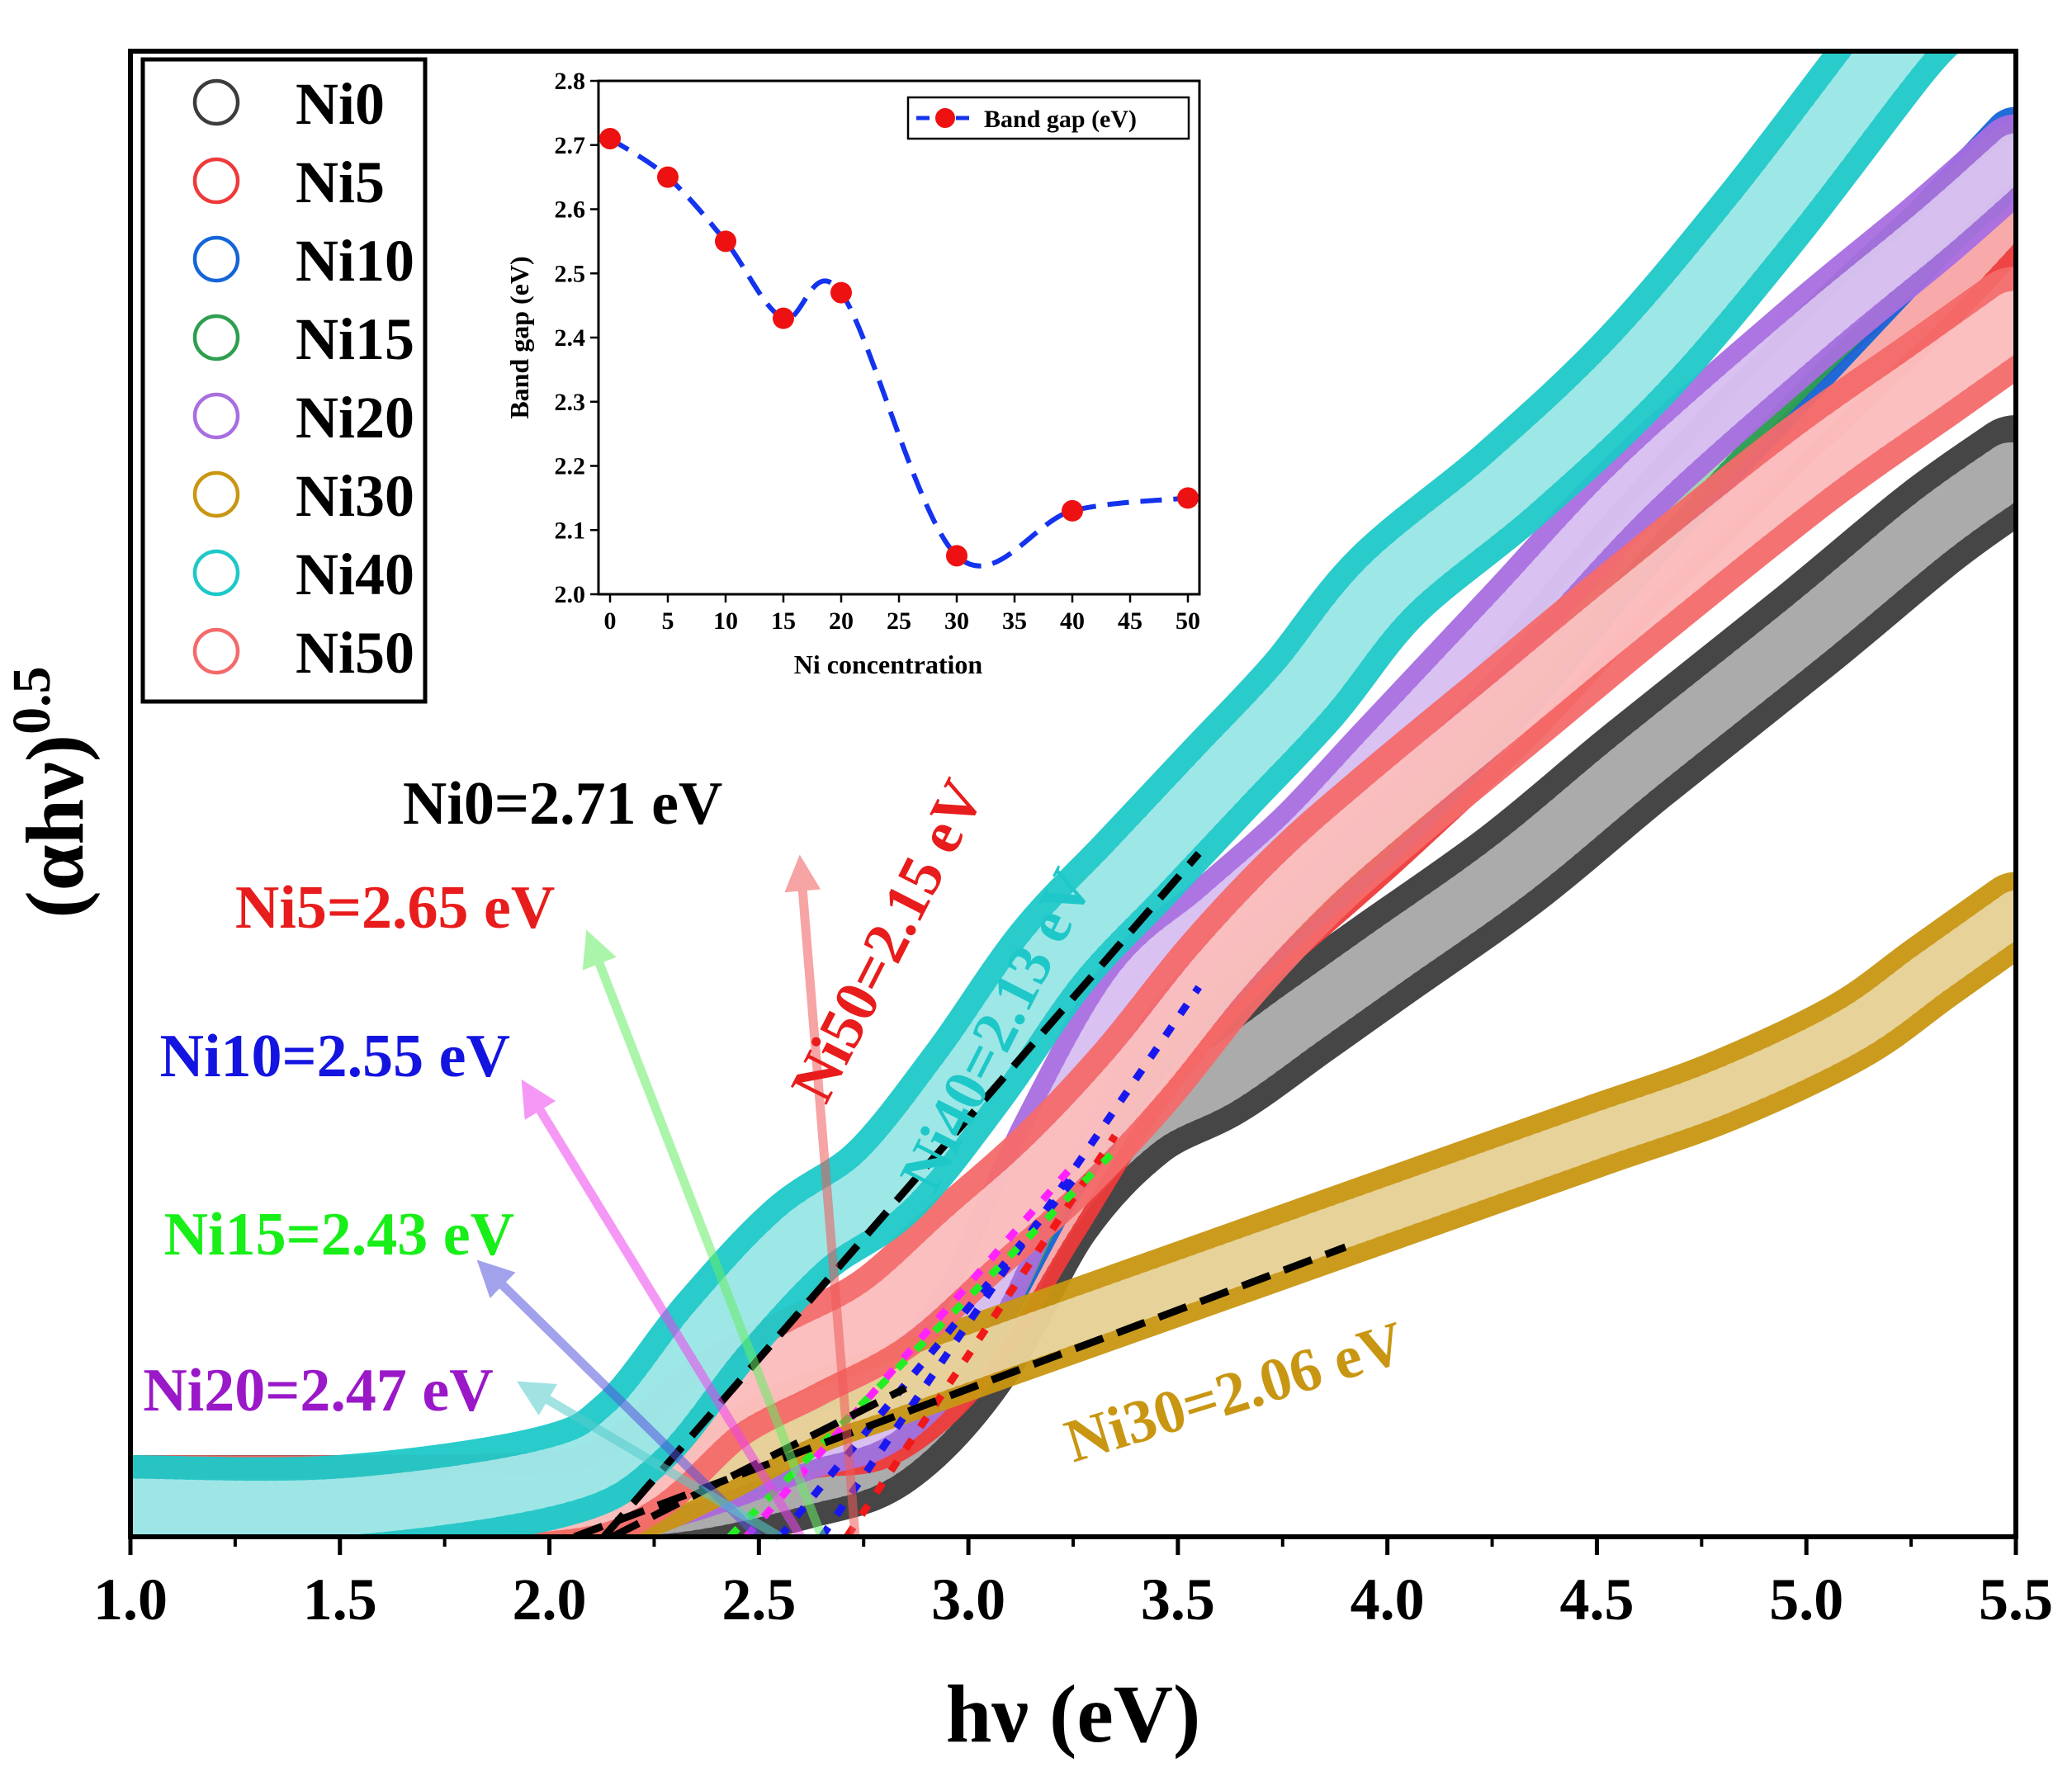 This screenshot has width=2072, height=1772. What do you see at coordinates (668, 621) in the screenshot?
I see `inset-x-tick-label: 5` at bounding box center [668, 621].